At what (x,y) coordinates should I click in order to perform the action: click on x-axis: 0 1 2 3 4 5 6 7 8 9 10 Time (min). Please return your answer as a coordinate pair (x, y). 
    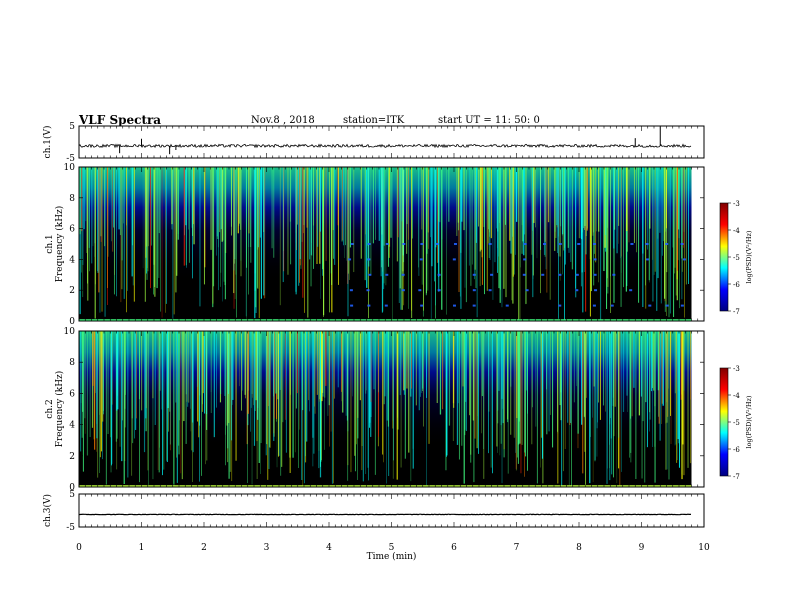
    Looking at the image, I should click on (393, 552).